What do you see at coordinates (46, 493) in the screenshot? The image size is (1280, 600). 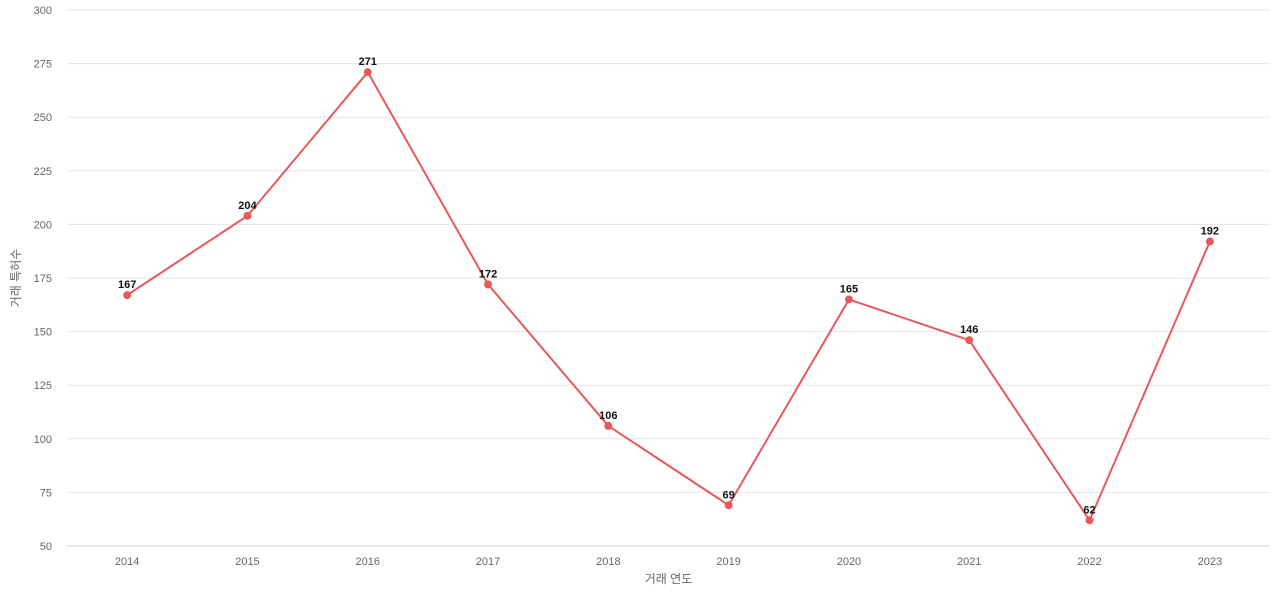 I see `y-tick-label: 75` at bounding box center [46, 493].